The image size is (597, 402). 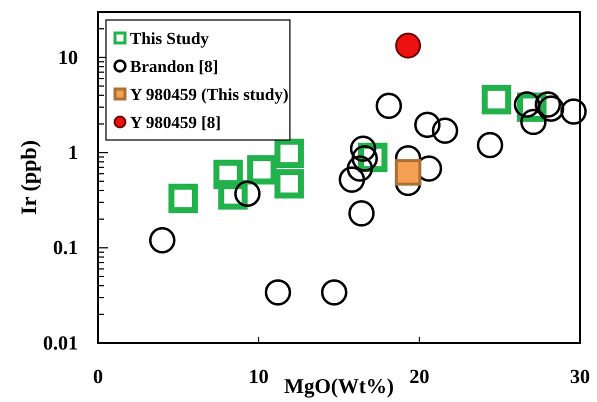 What do you see at coordinates (60, 343) in the screenshot?
I see `y-tick-label: 0.01` at bounding box center [60, 343].